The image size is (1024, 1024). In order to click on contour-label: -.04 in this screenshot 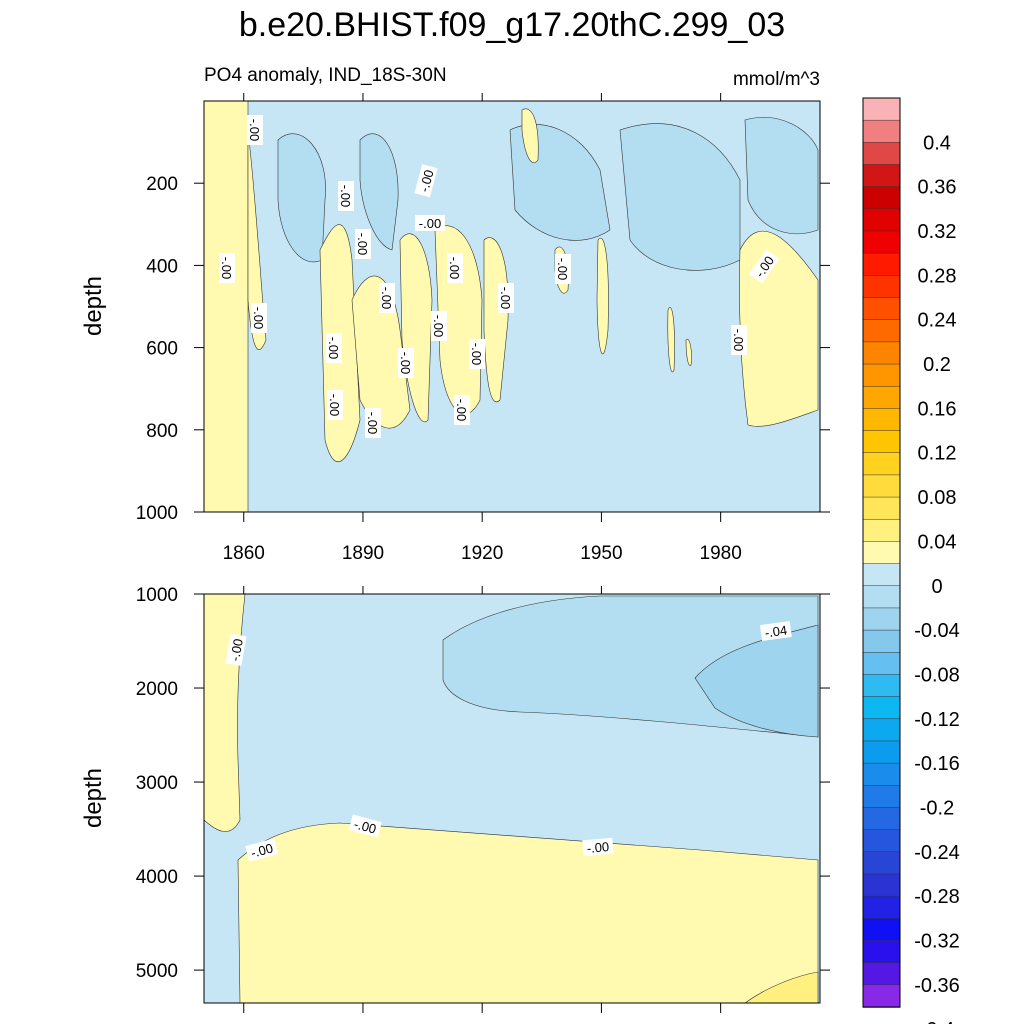, I will do `click(775, 631)`.